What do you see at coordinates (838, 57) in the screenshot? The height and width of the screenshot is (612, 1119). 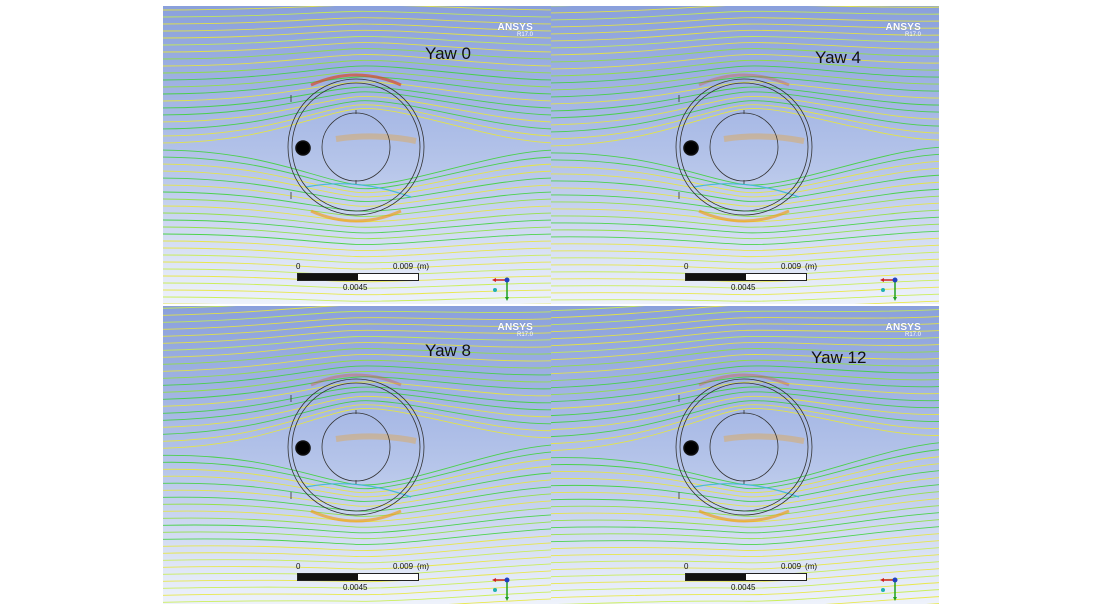 I see `yaw-label: Yaw 4` at bounding box center [838, 57].